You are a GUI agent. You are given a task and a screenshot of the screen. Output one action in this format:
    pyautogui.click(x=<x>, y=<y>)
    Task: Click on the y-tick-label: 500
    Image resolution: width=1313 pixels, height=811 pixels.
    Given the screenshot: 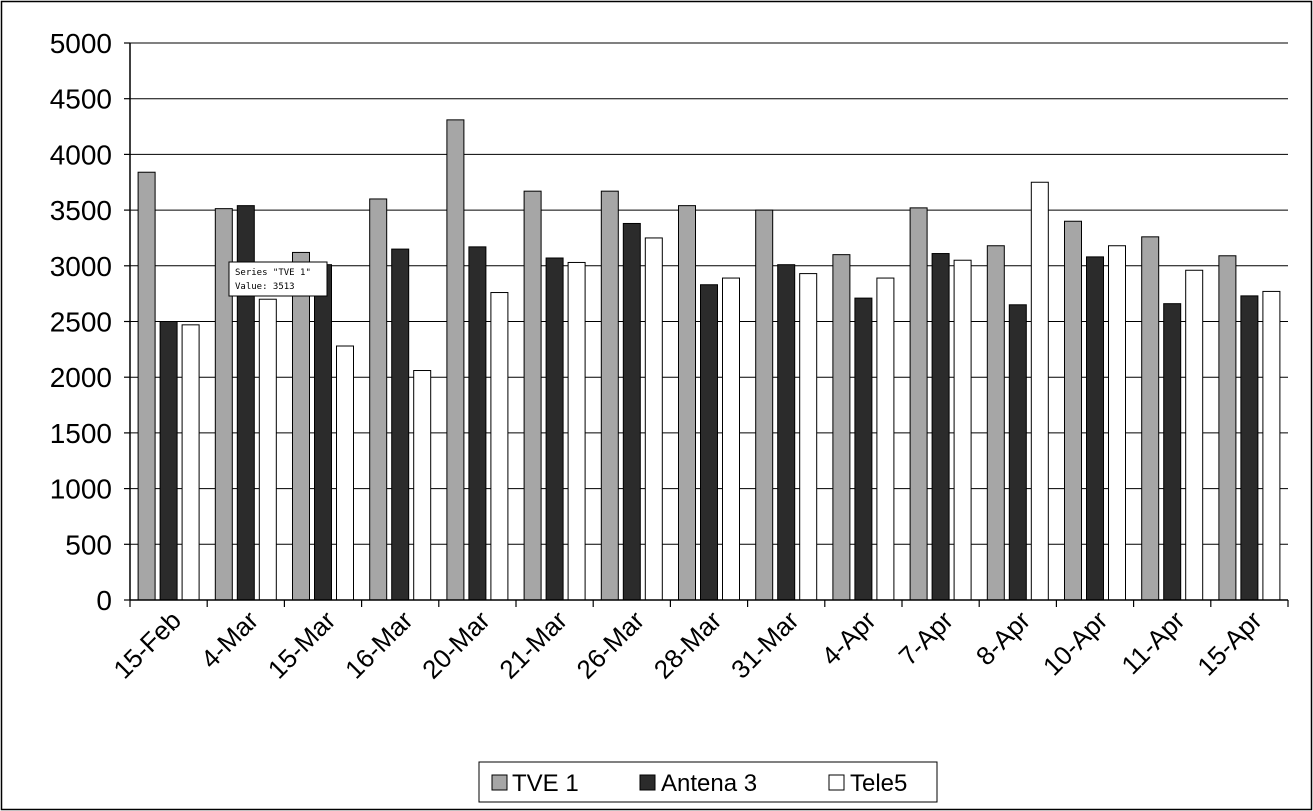 What is the action you would take?
    pyautogui.click(x=88, y=544)
    